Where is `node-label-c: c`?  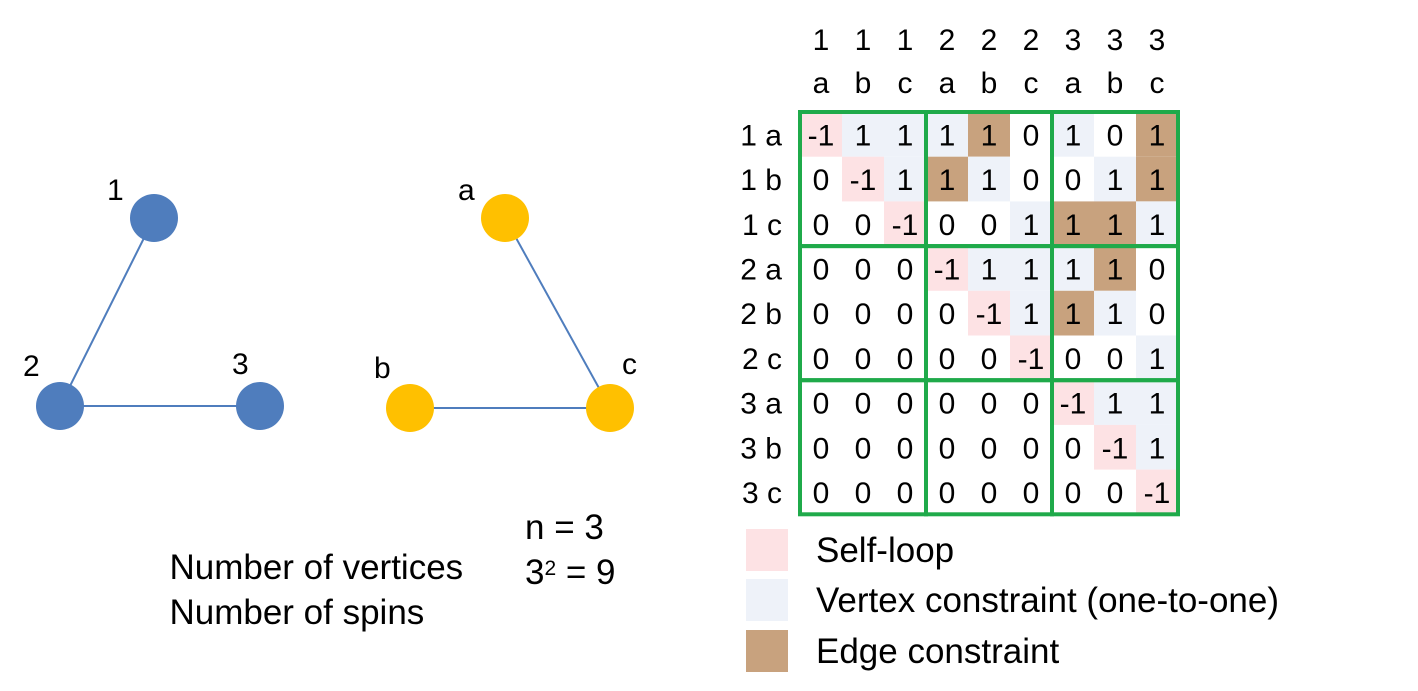
node-label-c: c is located at coordinates (629, 364).